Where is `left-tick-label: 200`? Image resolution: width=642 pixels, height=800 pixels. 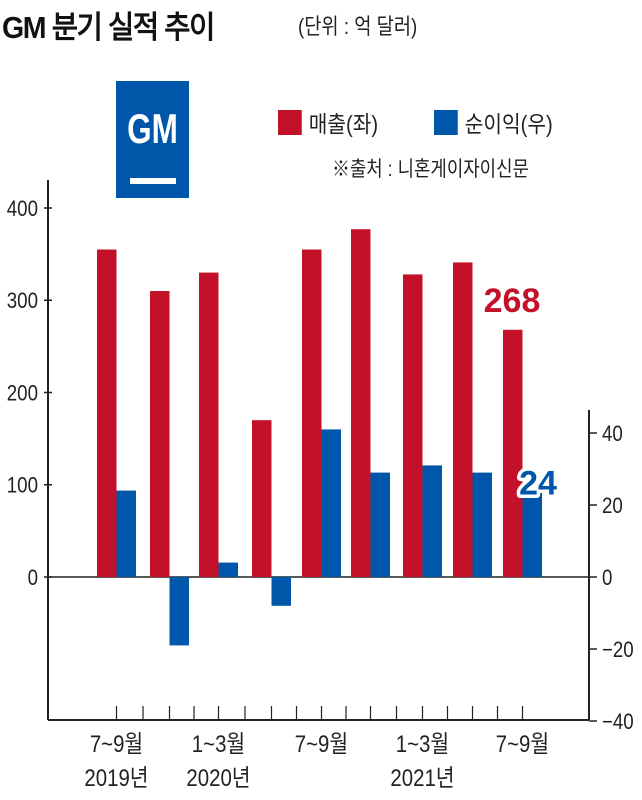 left-tick-label: 200 is located at coordinates (22, 394).